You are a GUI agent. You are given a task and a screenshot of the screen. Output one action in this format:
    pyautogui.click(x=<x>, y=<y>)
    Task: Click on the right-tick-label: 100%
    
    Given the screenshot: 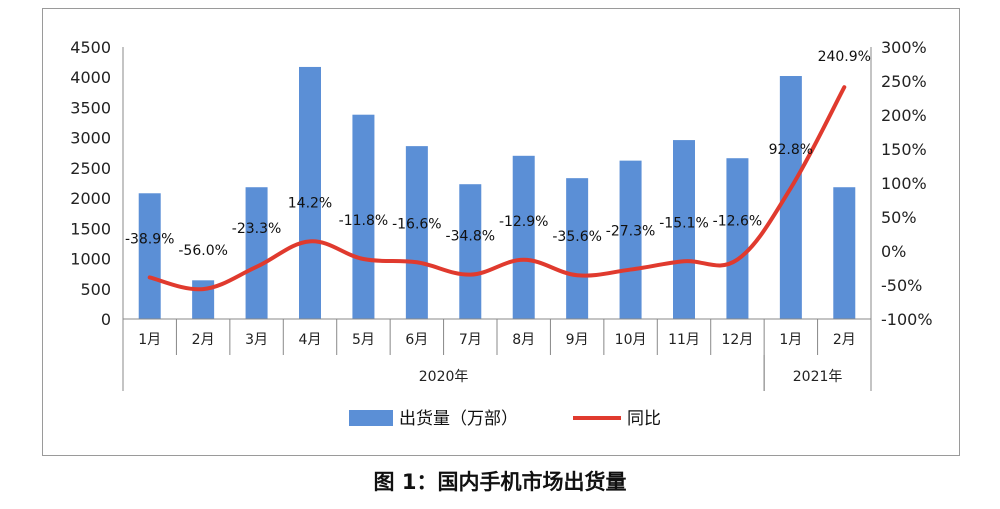 What is the action you would take?
    pyautogui.click(x=904, y=183)
    